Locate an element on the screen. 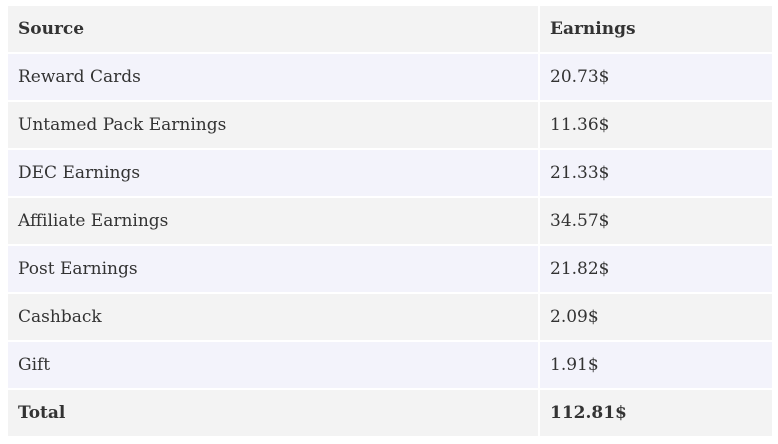 This screenshot has width=778, height=444. table-header: Source Earnings is located at coordinates (390, 30).